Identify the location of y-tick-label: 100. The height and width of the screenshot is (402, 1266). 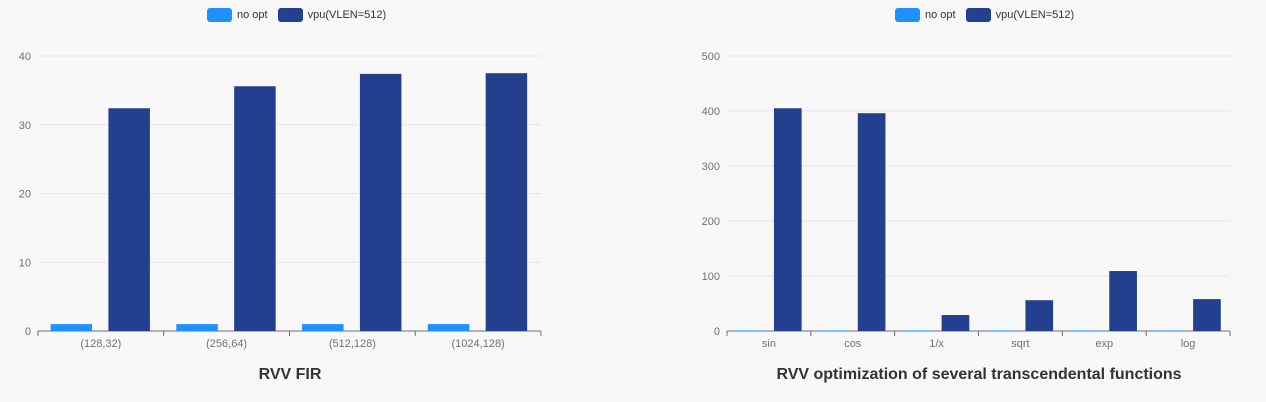
(711, 277).